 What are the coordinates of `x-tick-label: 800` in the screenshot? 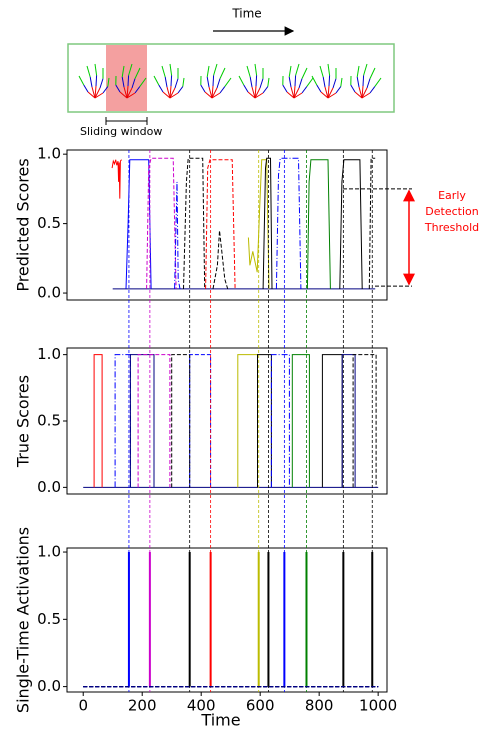 It's located at (319, 706).